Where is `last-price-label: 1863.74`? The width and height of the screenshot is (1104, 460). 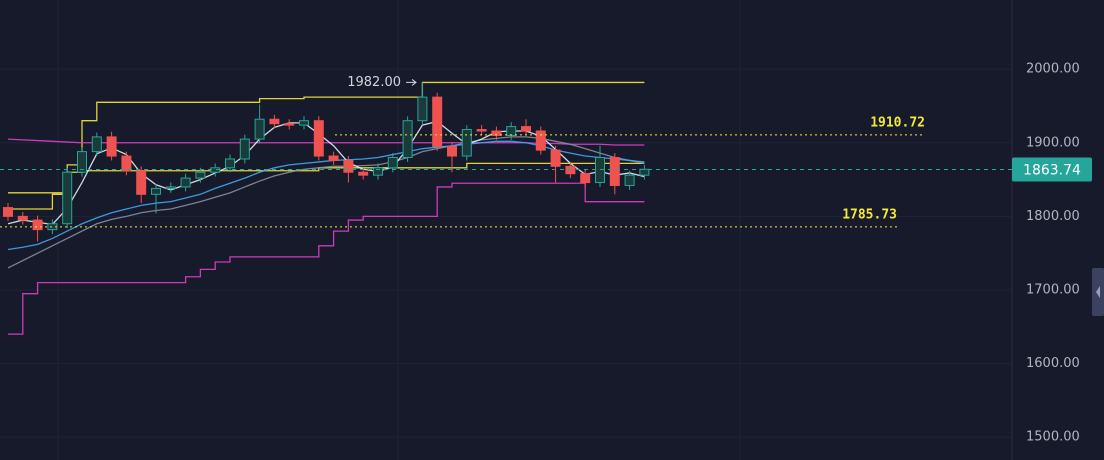
last-price-label: 1863.74 is located at coordinates (1052, 170).